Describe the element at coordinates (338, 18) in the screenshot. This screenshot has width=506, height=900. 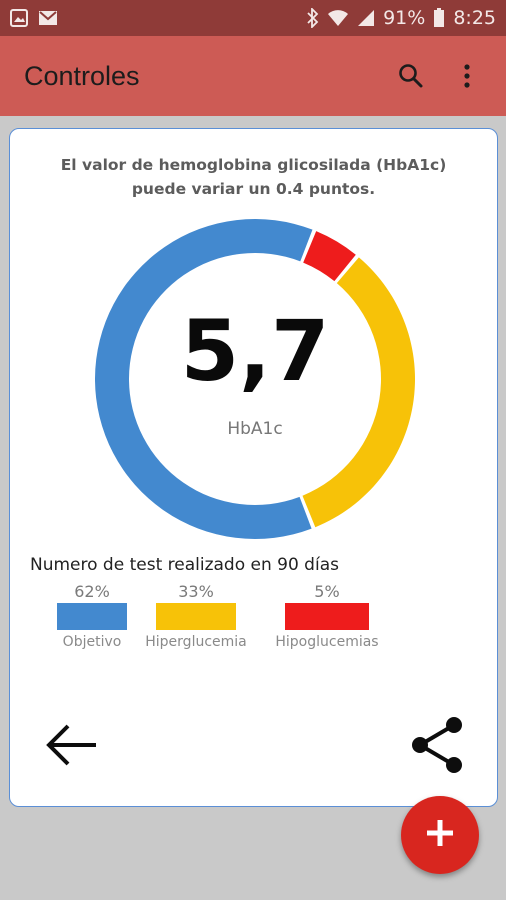
I see `wifi-icon` at that location.